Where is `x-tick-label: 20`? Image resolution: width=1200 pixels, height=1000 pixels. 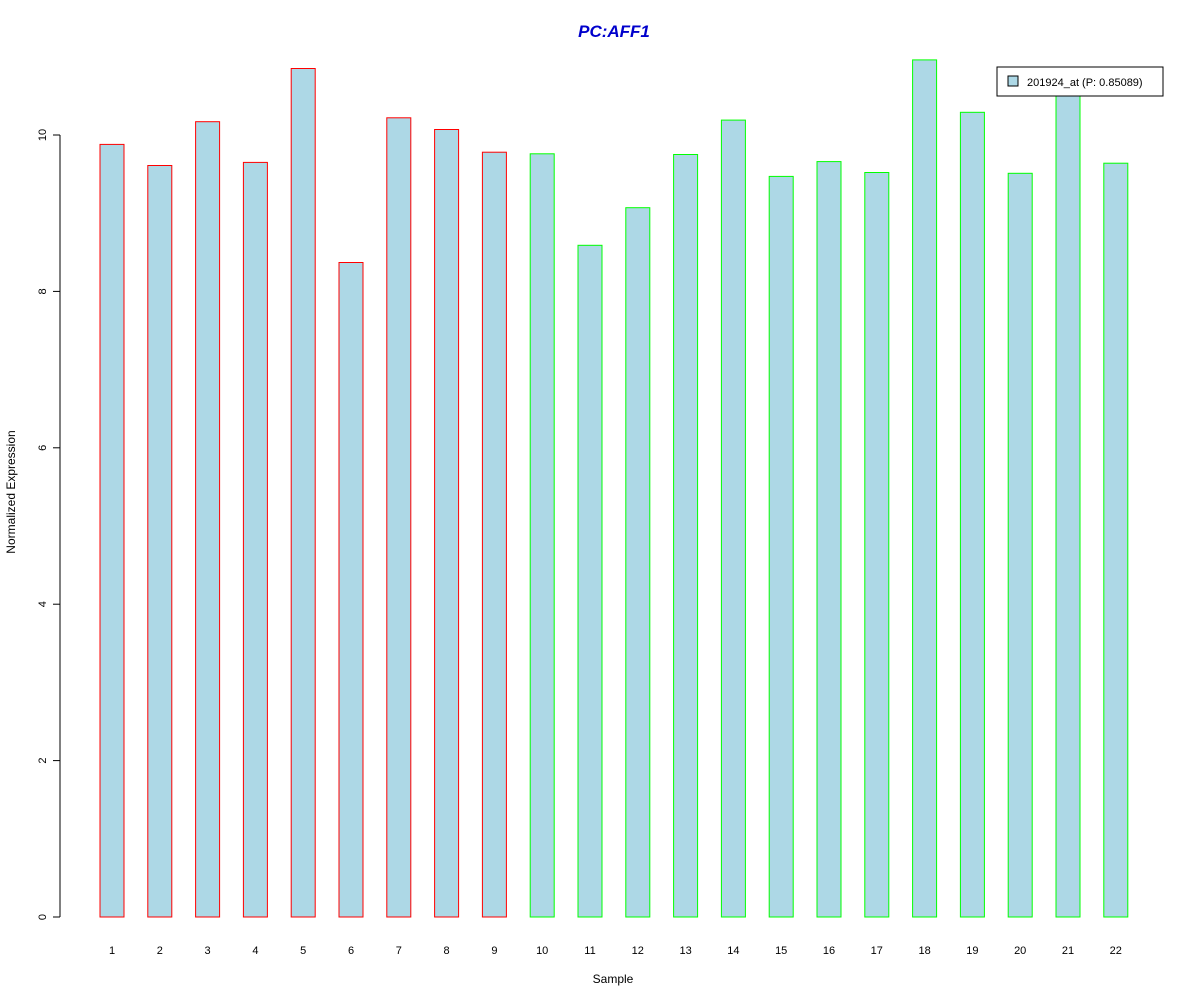
x-tick-label: 20 is located at coordinates (1020, 951).